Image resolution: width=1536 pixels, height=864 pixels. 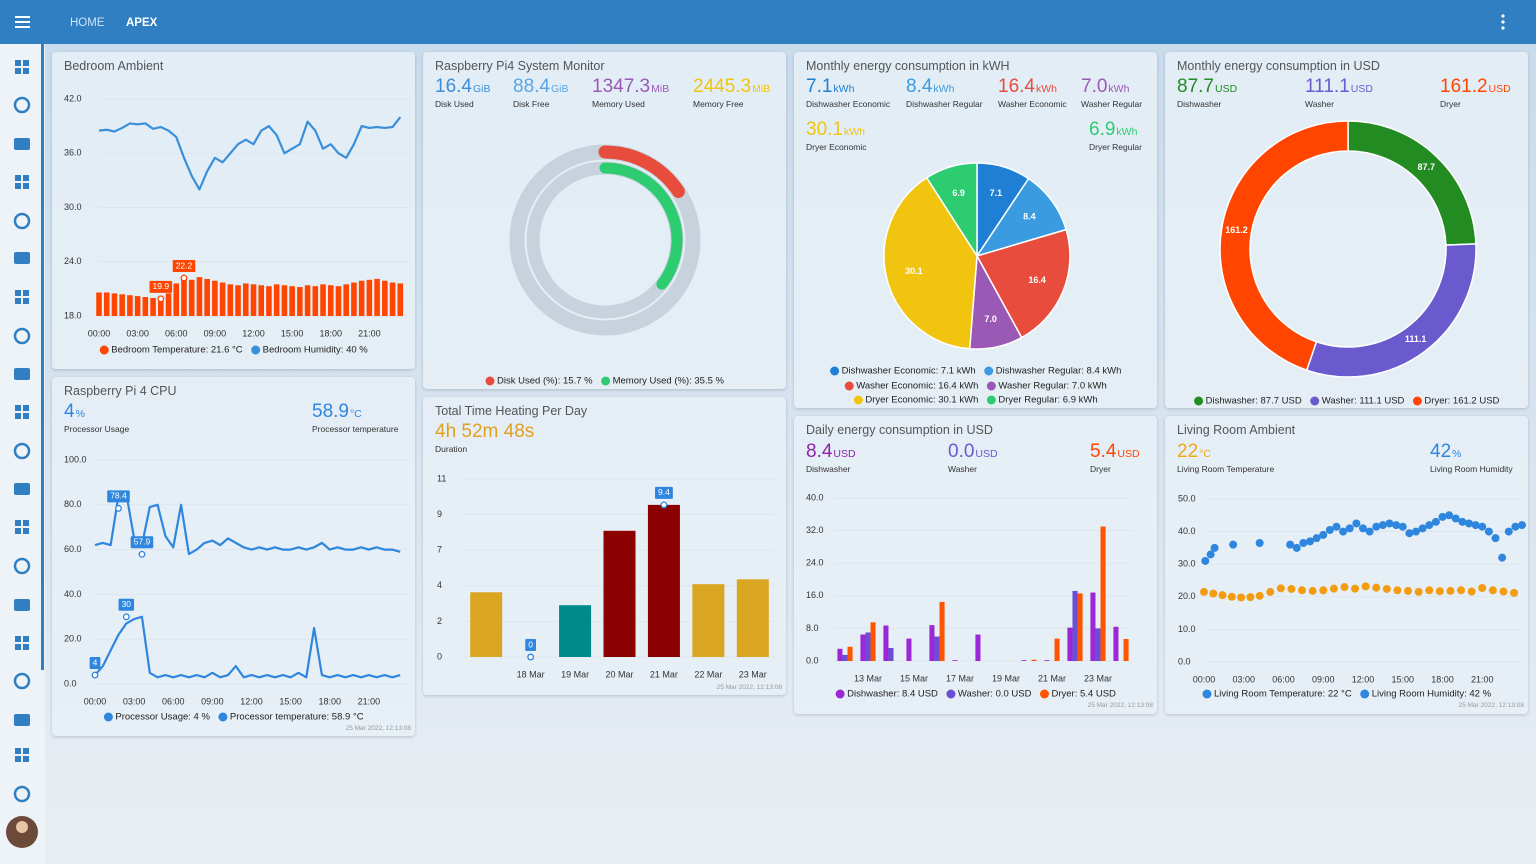 What do you see at coordinates (1115, 147) in the screenshot?
I see `stat-label: Dryer Regular` at bounding box center [1115, 147].